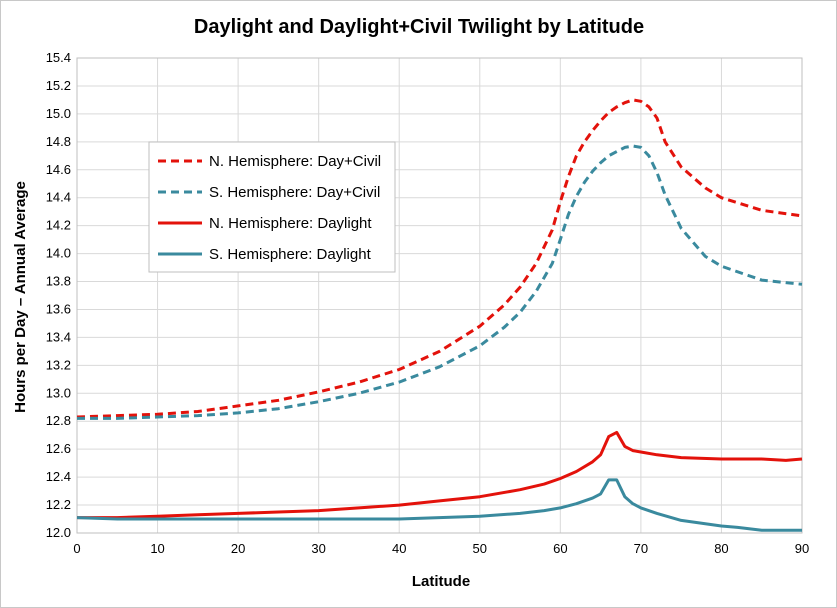 This screenshot has width=837, height=608. Describe the element at coordinates (238, 548) in the screenshot. I see `x-tick-label: 20` at that location.